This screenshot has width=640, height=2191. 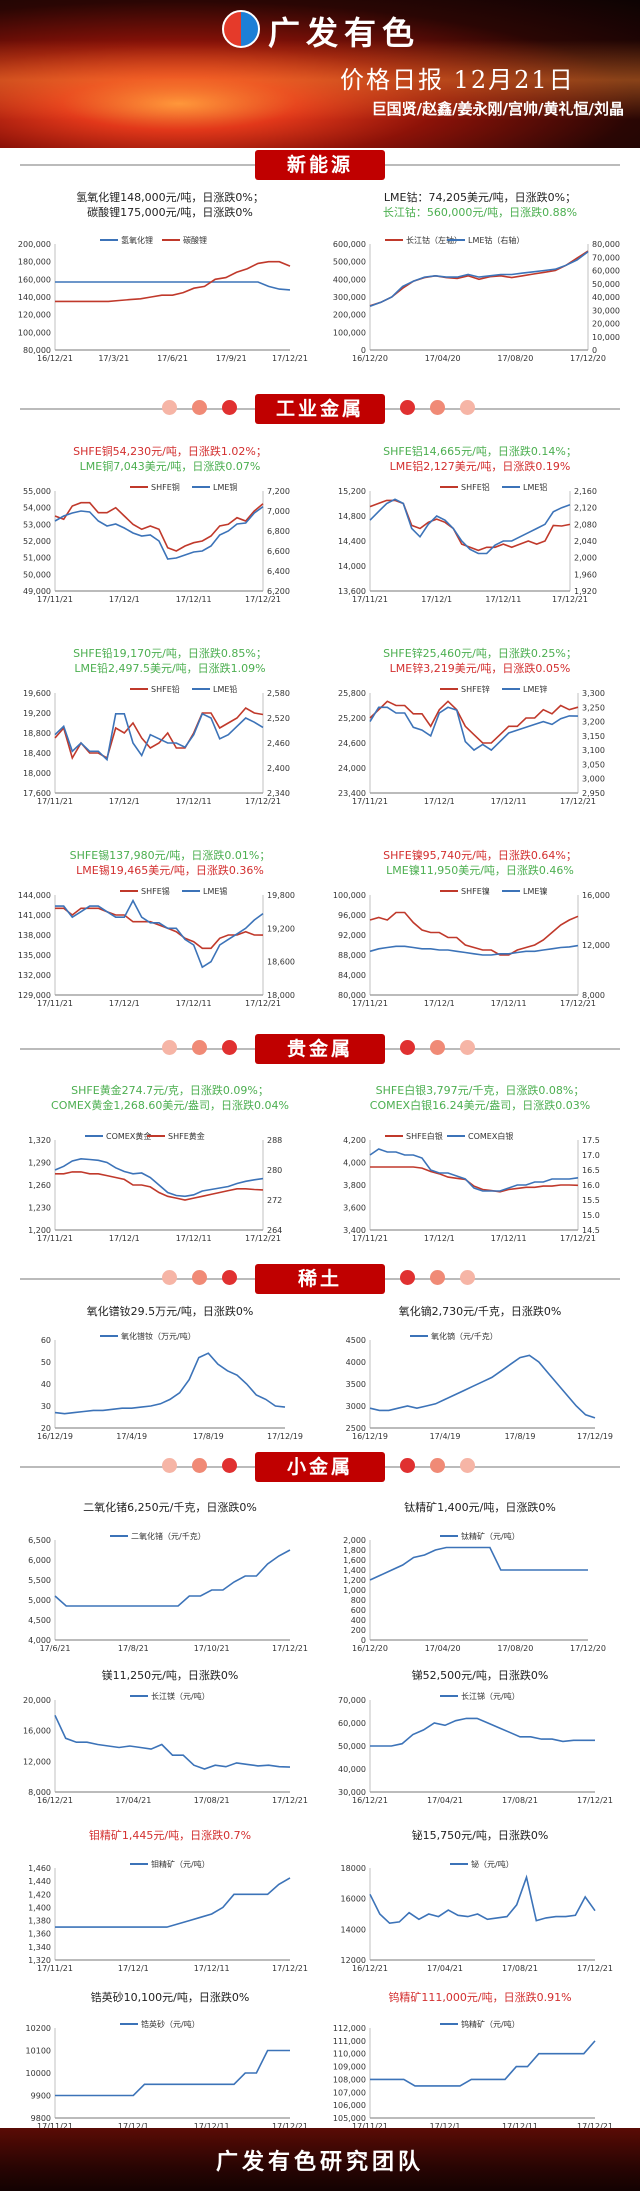 What do you see at coordinates (37, 693) in the screenshot?
I see `y-tick-label: 19,600` at bounding box center [37, 693].